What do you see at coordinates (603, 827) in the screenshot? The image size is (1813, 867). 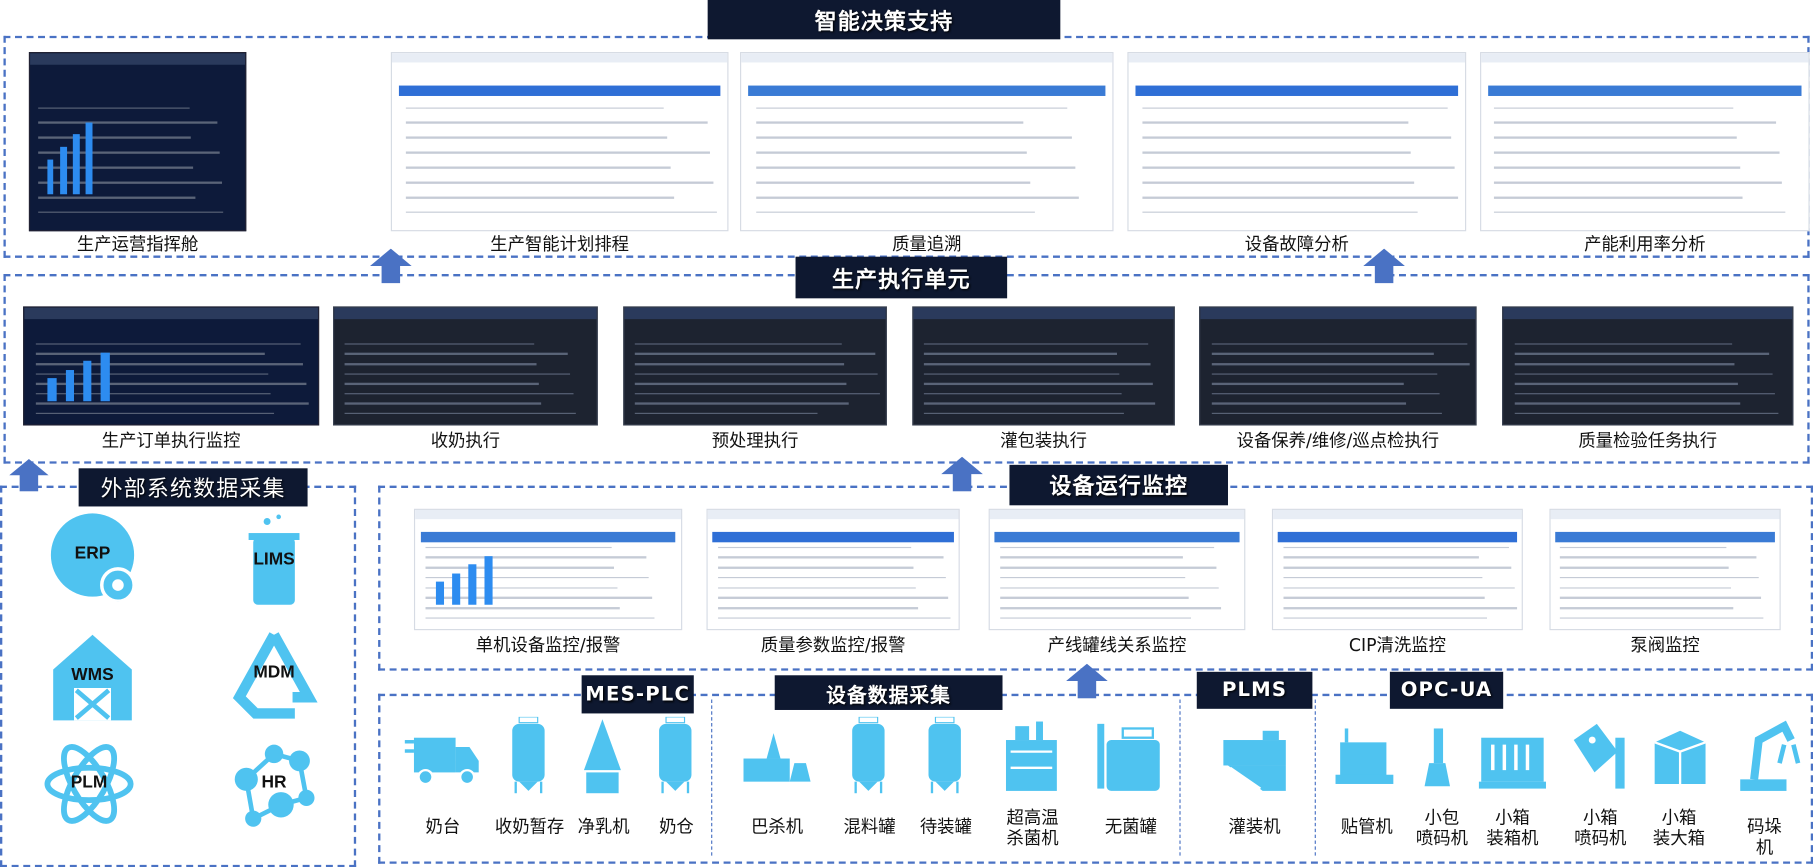 I see `equipment-label: 净乳机` at bounding box center [603, 827].